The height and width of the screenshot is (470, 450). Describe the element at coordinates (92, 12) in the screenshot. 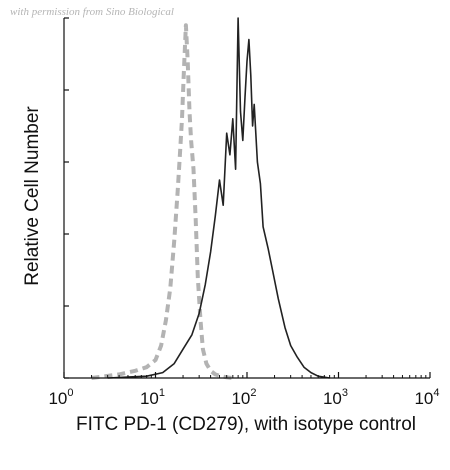

I see `watermark-text: with permission from Sino Biological` at that location.